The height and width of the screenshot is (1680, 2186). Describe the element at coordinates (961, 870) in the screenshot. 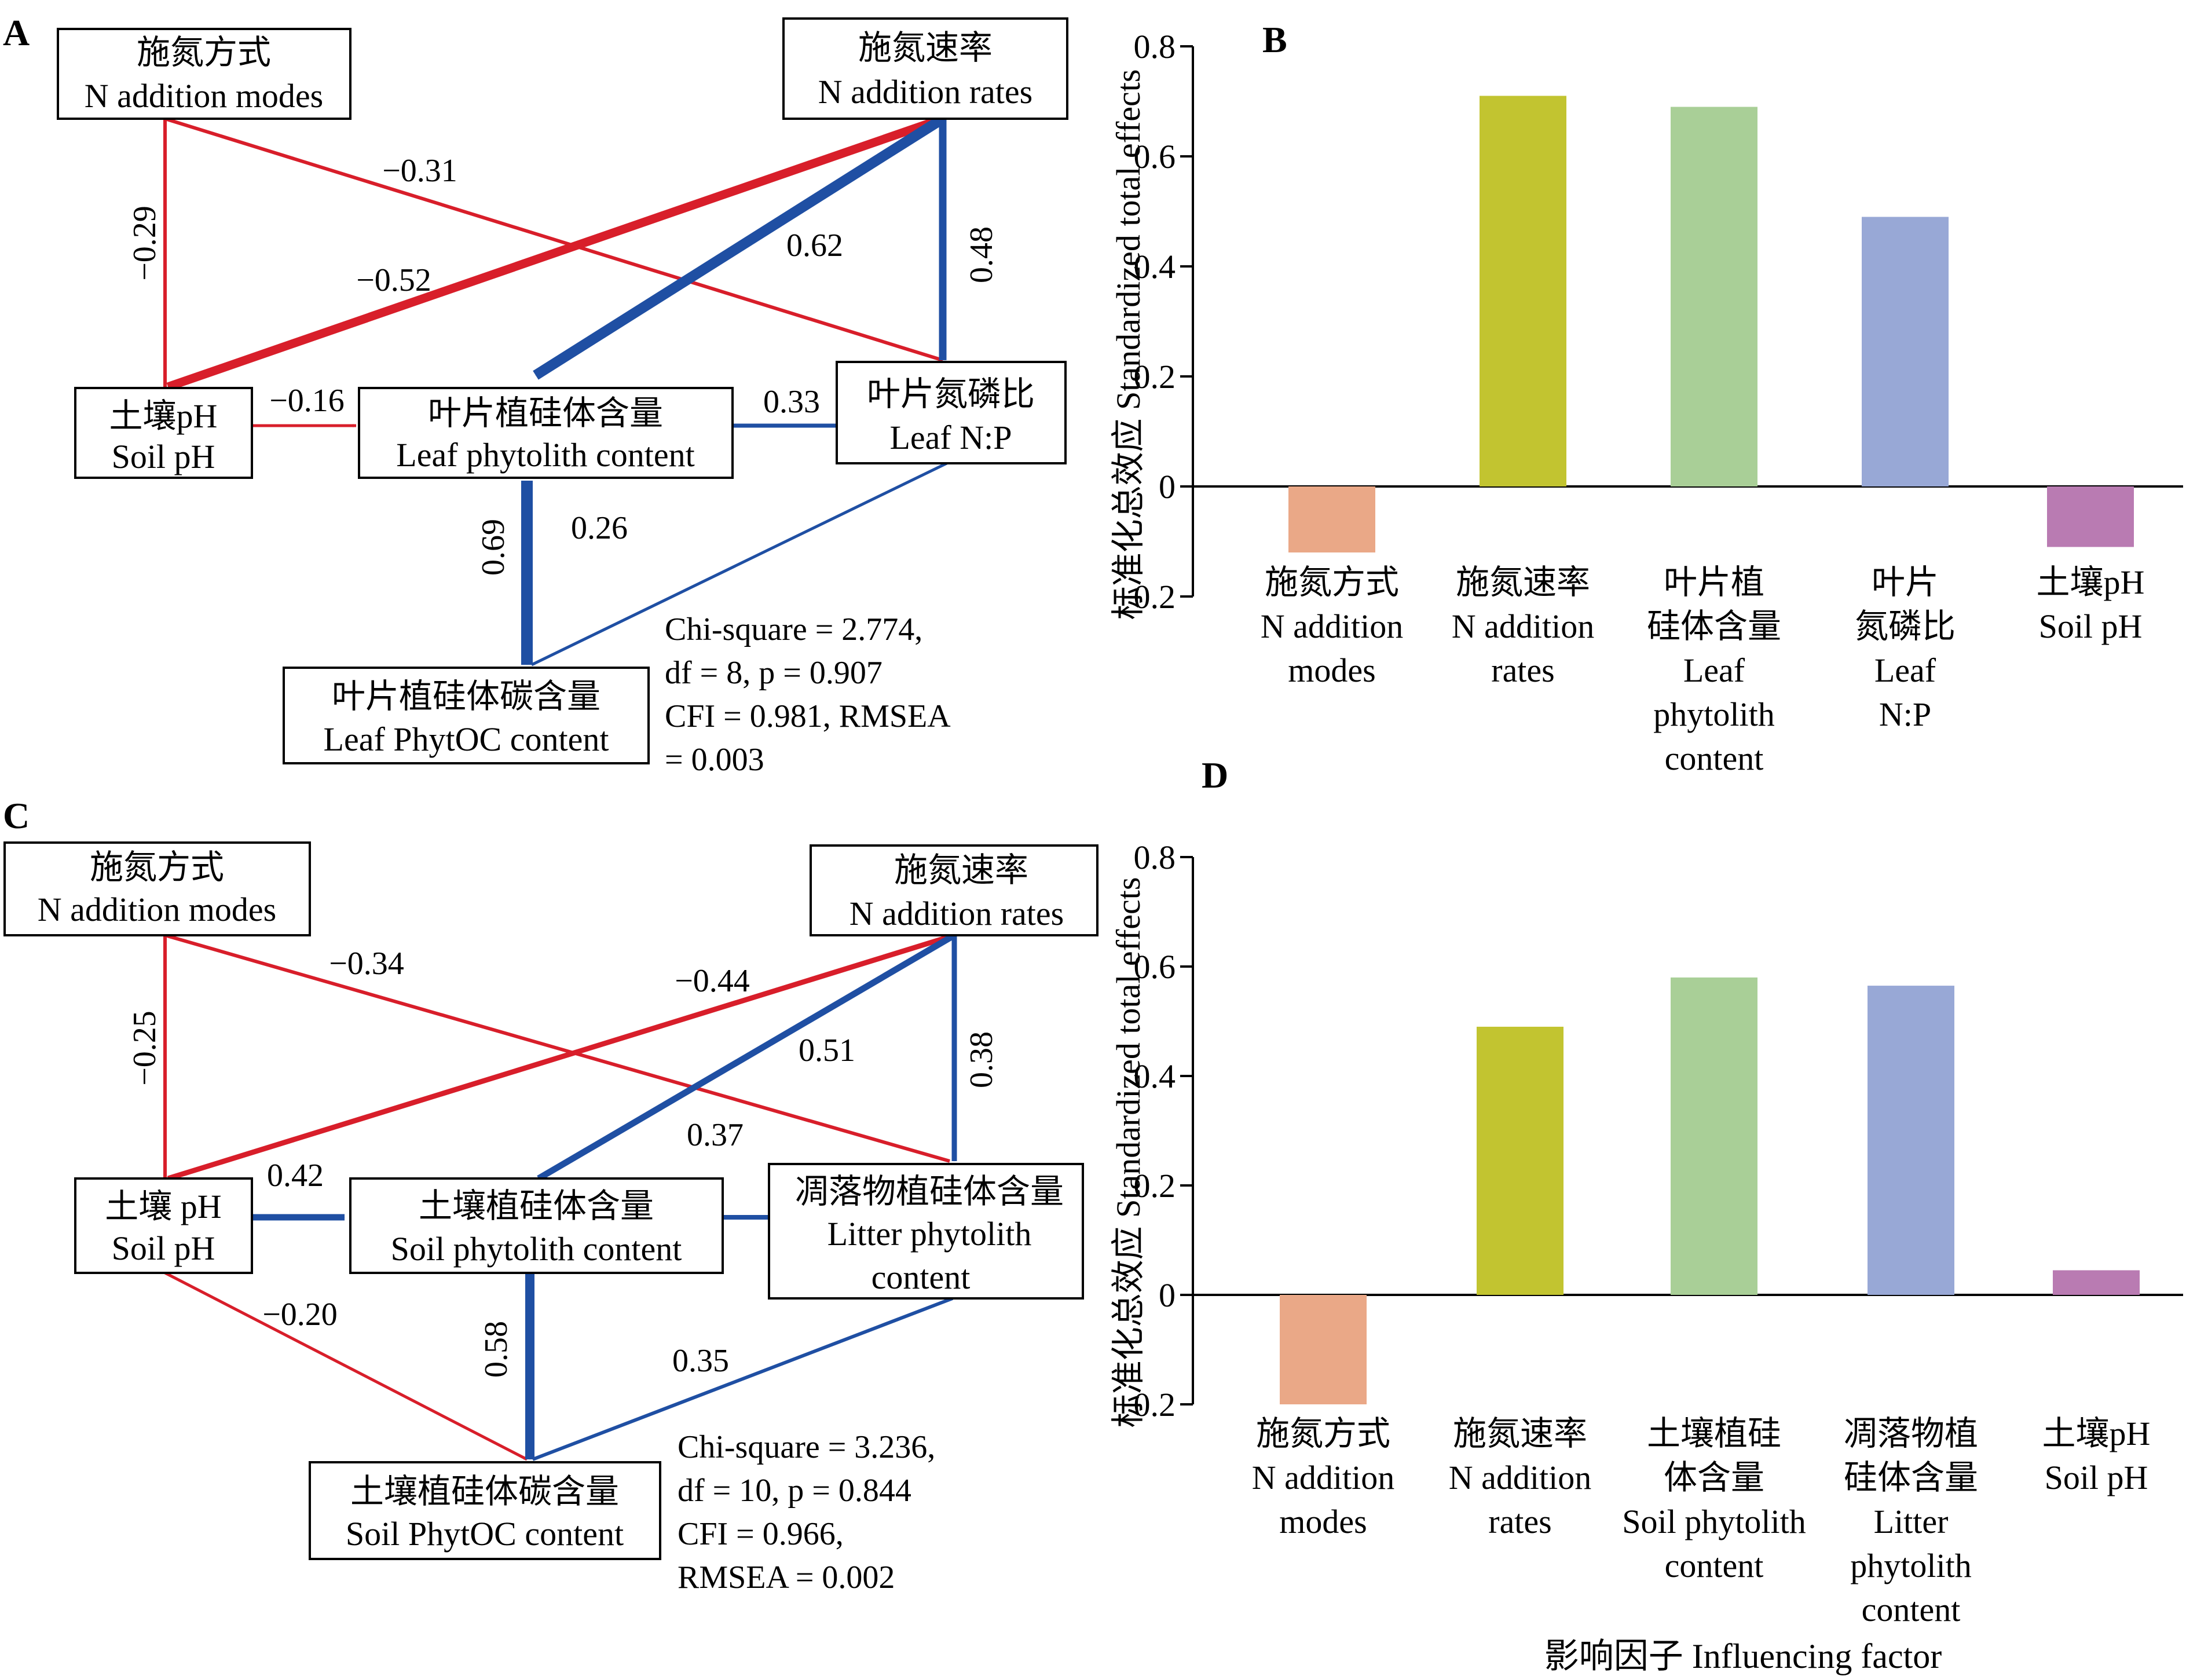

I see `svg-text: 施氮速率` at that location.